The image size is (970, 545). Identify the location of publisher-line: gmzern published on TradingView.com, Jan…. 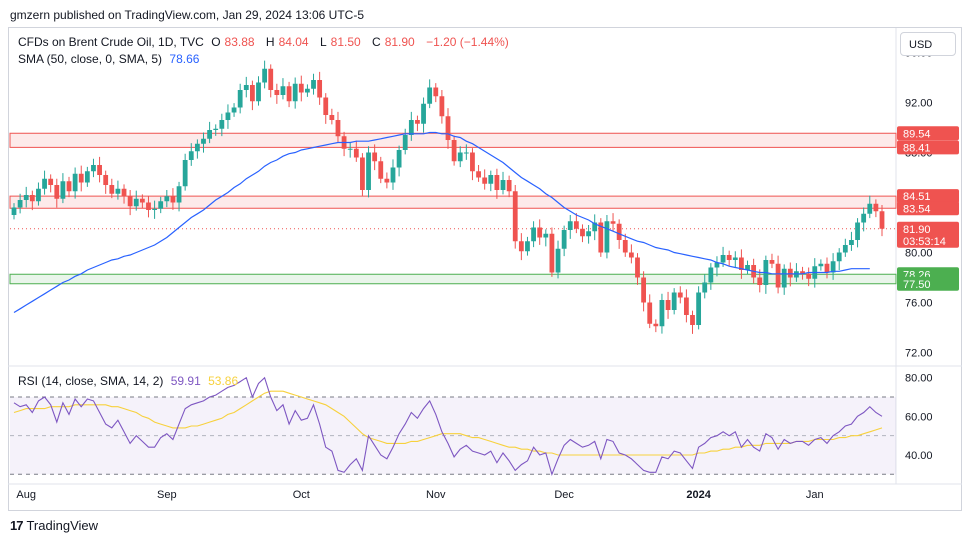
(187, 15).